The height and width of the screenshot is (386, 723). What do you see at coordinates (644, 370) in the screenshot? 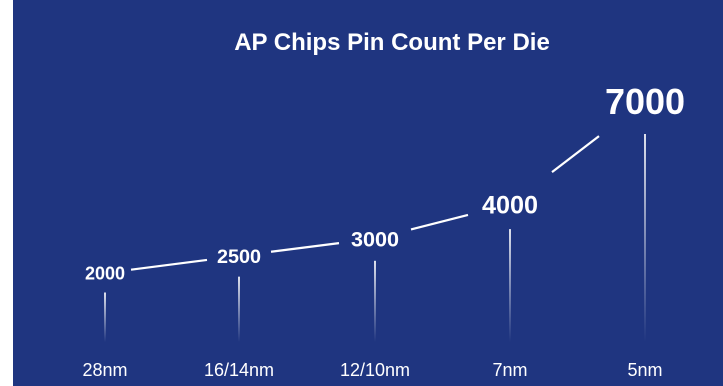
I see `x-tick-label-4: 5nm` at bounding box center [644, 370].